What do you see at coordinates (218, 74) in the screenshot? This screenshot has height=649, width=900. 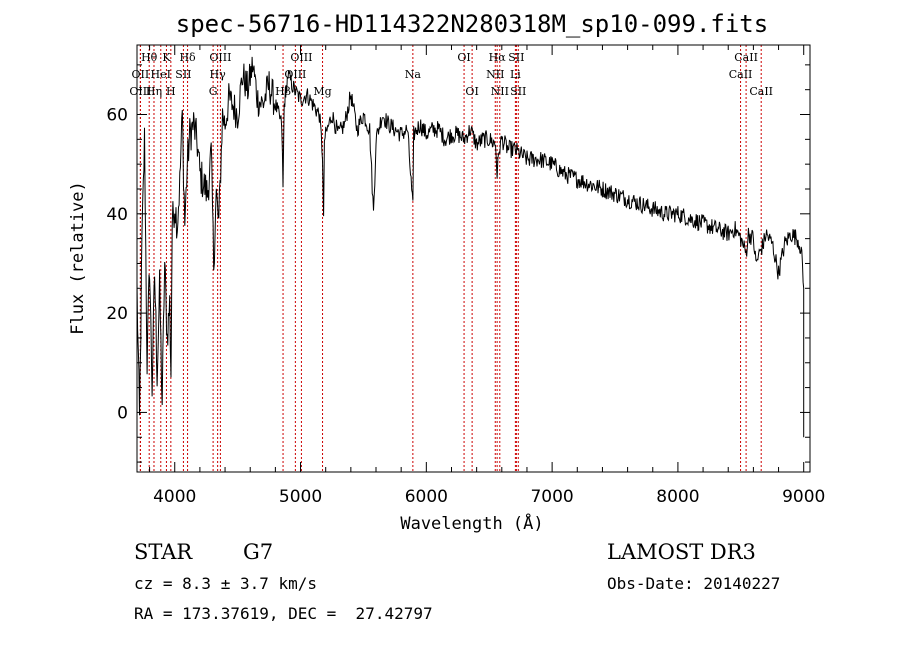 I see `line-label: Hγ` at bounding box center [218, 74].